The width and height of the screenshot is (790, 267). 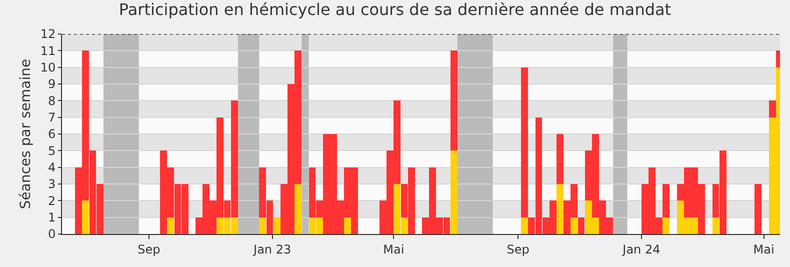 What do you see at coordinates (52, 184) in the screenshot?
I see `y-tick-label: 3` at bounding box center [52, 184].